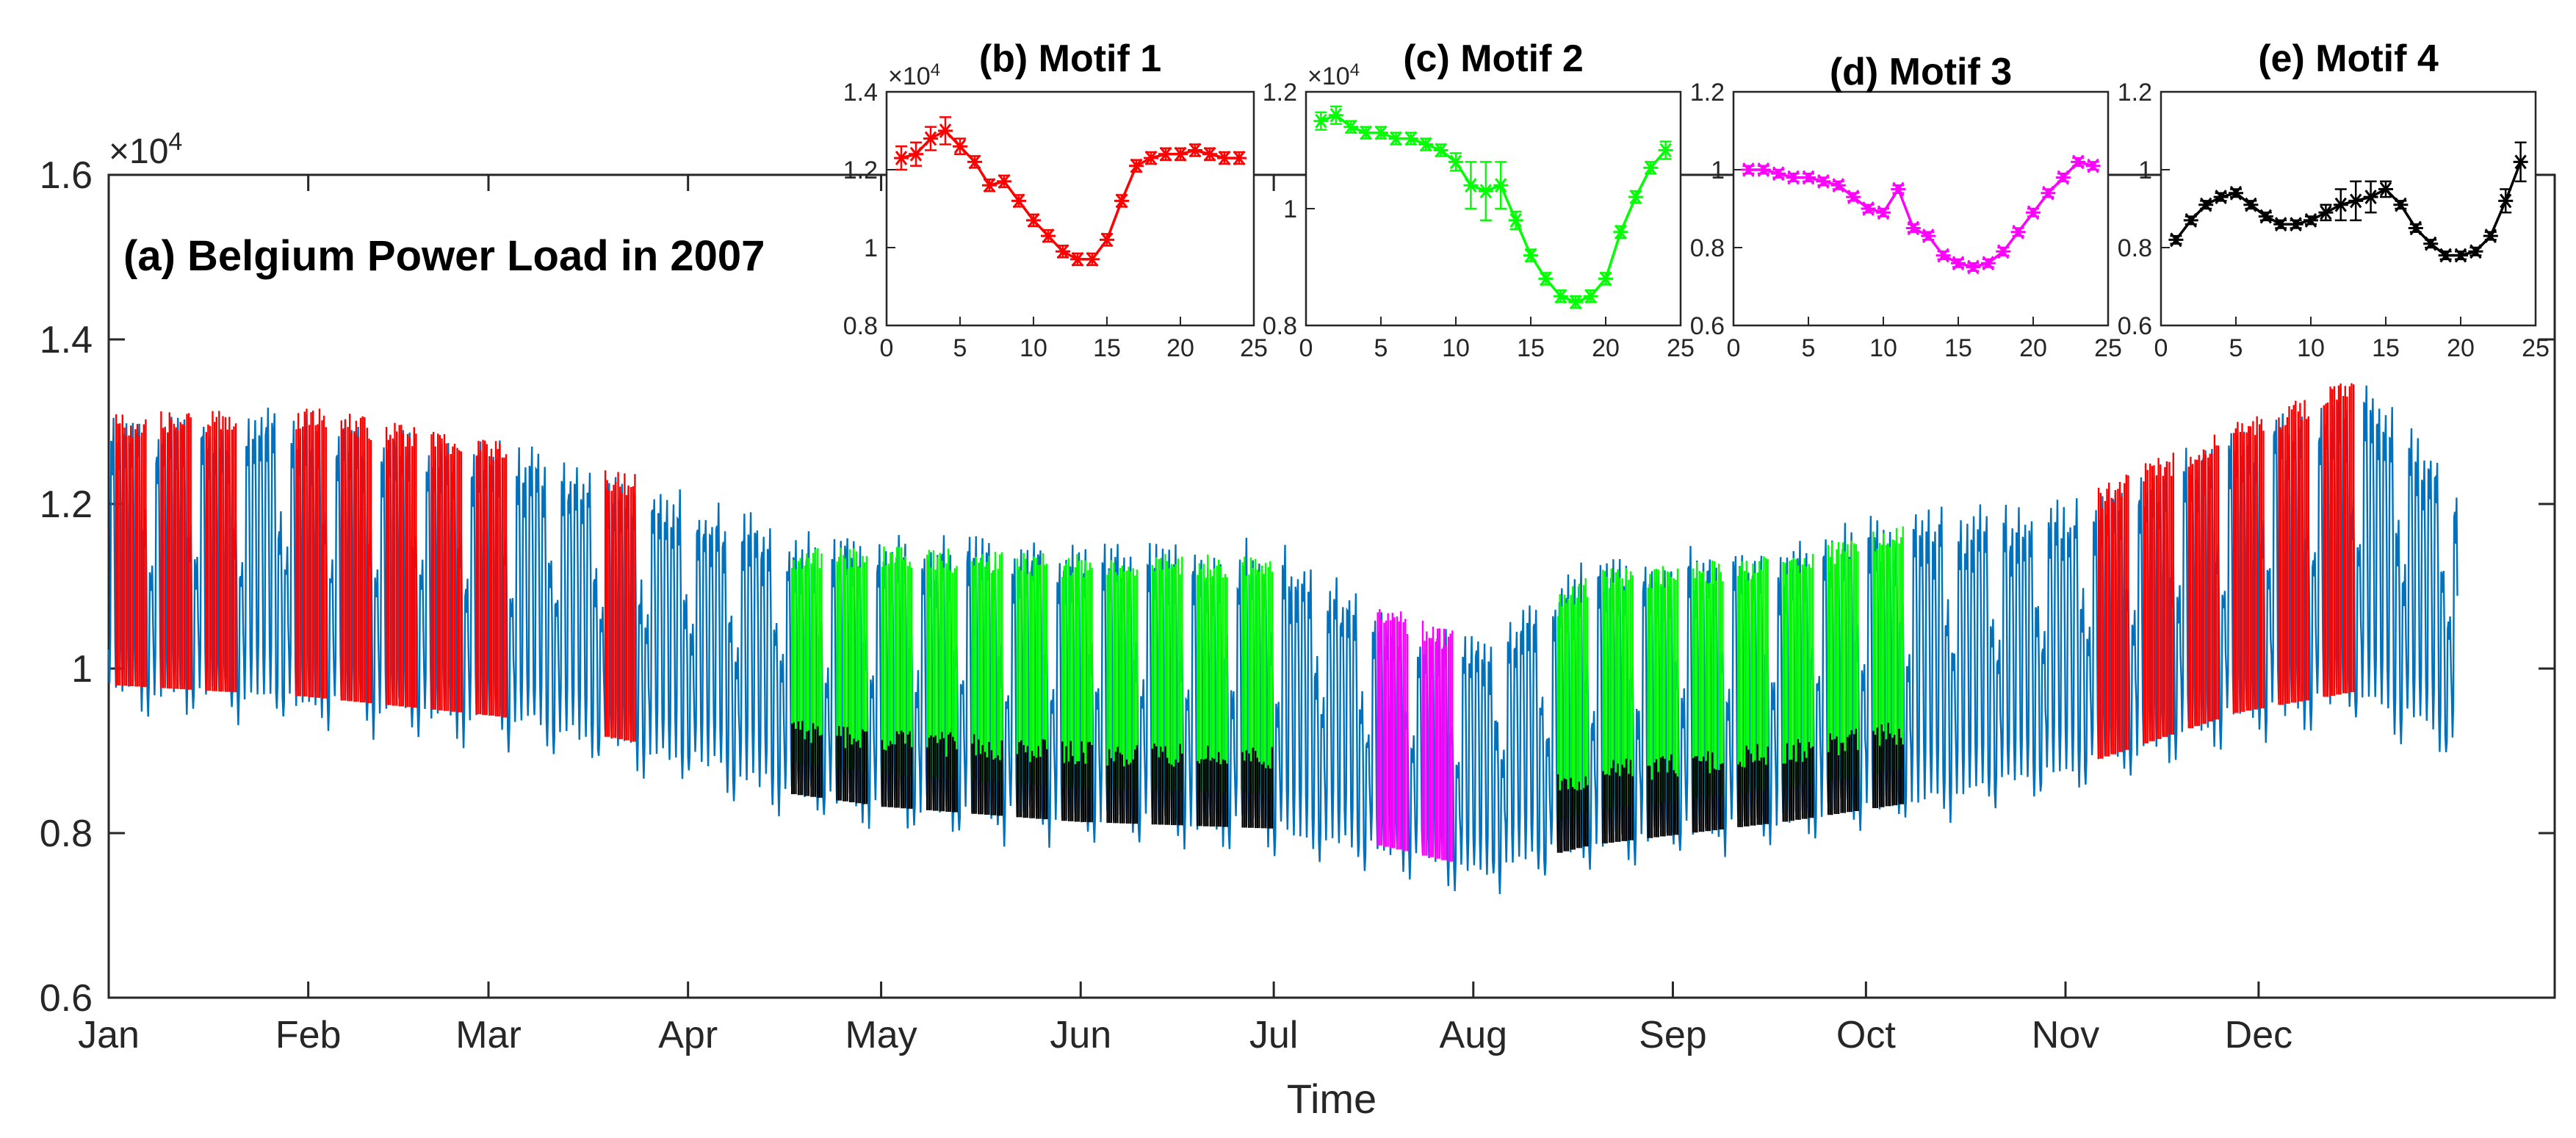 The height and width of the screenshot is (1138, 2576). What do you see at coordinates (1681, 348) in the screenshot?
I see `x-tick-label: 25` at bounding box center [1681, 348].